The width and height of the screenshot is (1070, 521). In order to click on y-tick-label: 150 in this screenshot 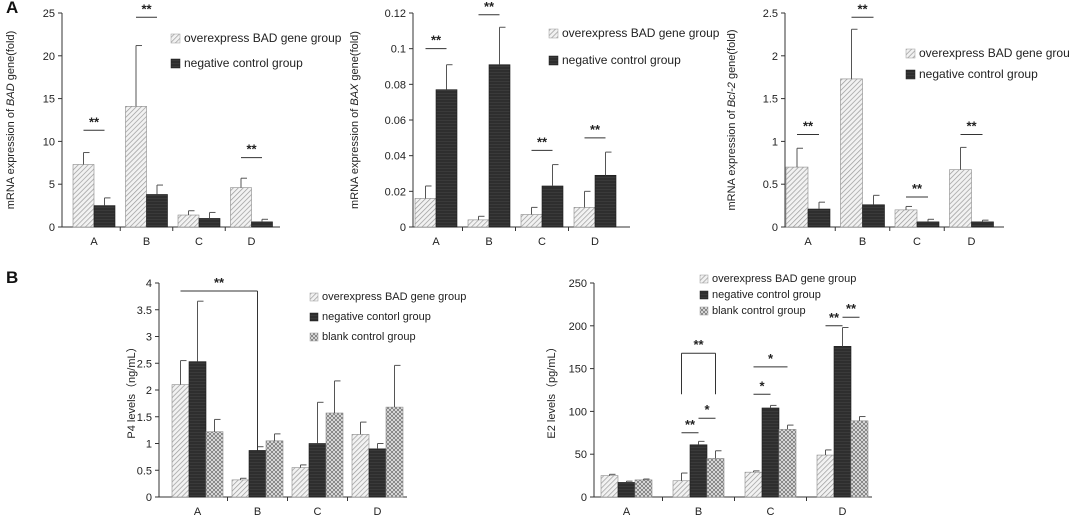, I will do `click(578, 370)`.